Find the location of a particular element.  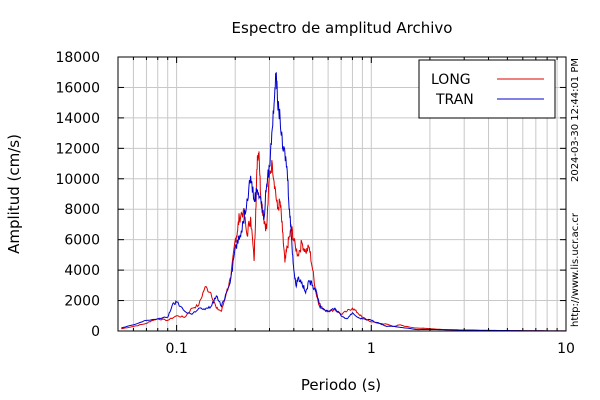

y-tick-label: 6000 is located at coordinates (82, 241).